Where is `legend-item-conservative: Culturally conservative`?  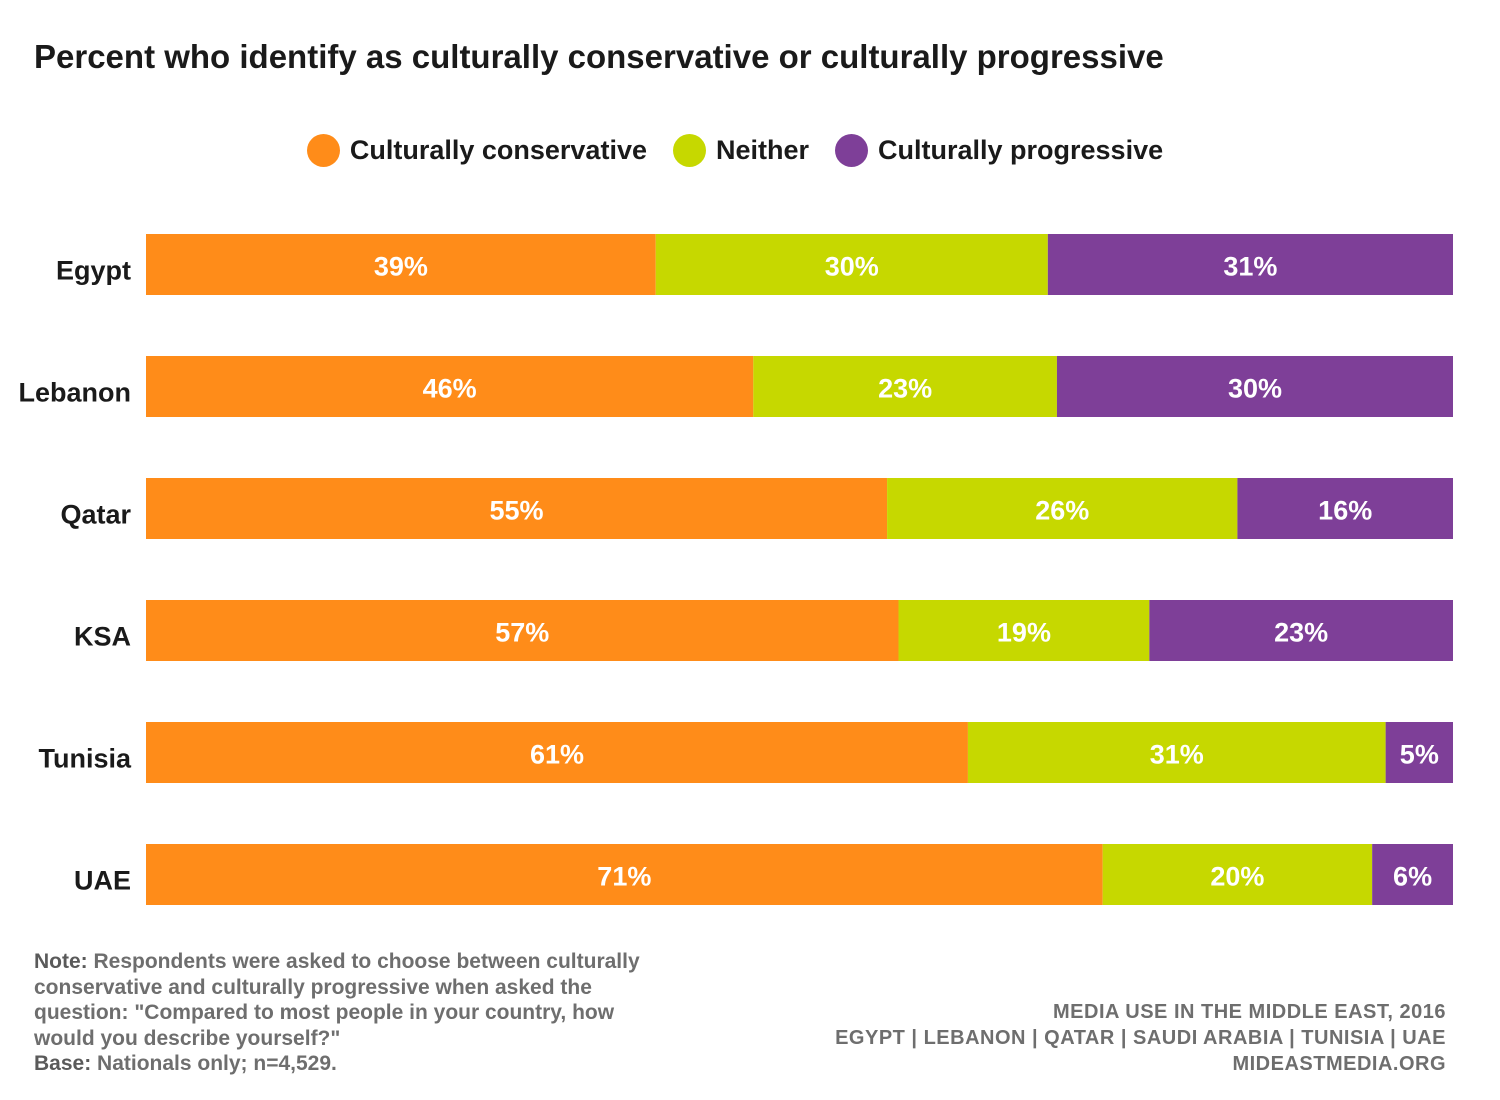 legend-item-conservative: Culturally conservative is located at coordinates (476, 150).